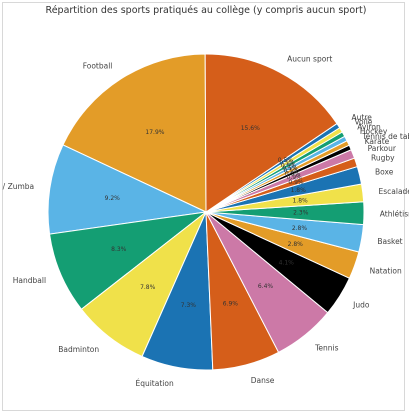 This screenshot has width=409, height=415. I want to click on slice-category-label: Athlétisme, so click(394, 213).